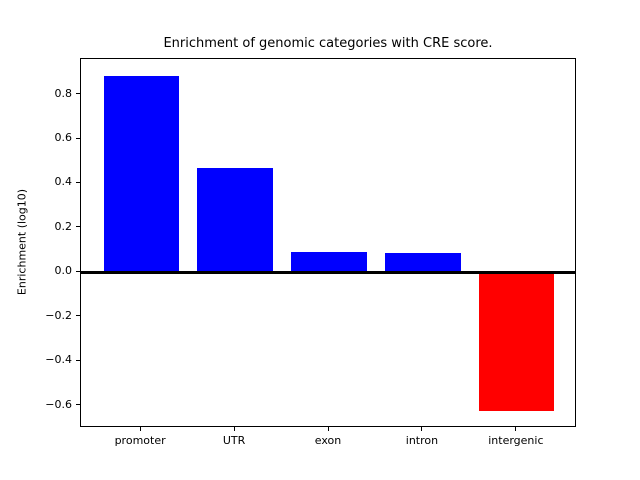  What do you see at coordinates (328, 440) in the screenshot?
I see `x-tick-label-exon: exon` at bounding box center [328, 440].